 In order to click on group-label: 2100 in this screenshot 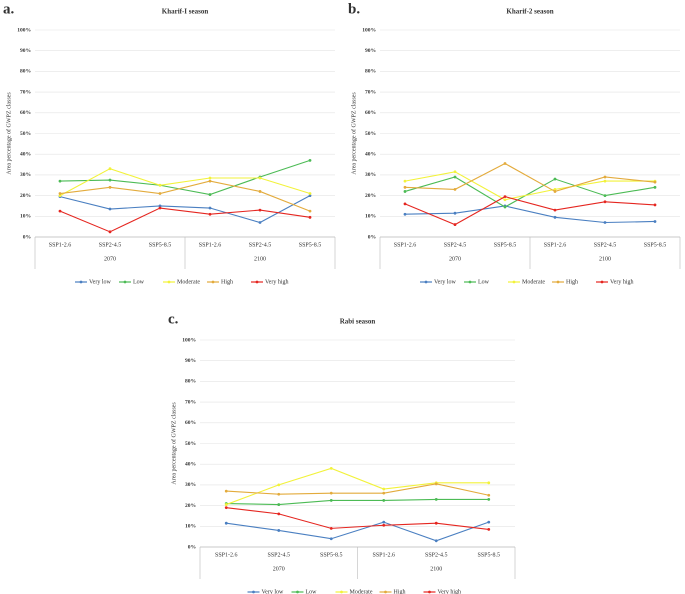, I will do `click(605, 259)`.